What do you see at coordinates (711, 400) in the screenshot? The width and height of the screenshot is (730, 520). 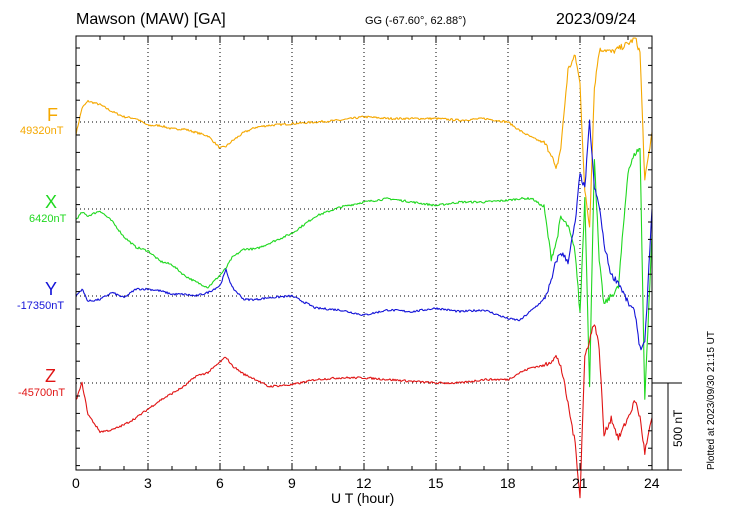 I see `plotted-timestamp: Plotted at 2023/09/30 21:15 UT` at bounding box center [711, 400].